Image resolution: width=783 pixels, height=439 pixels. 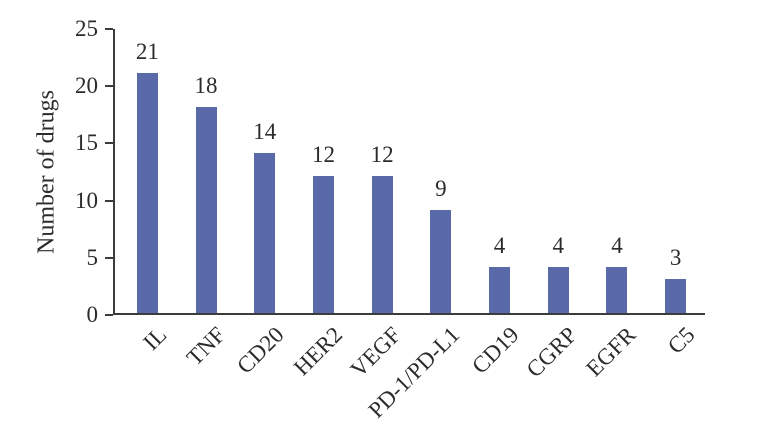 I want to click on x-tick-label: C5, so click(x=681, y=340).